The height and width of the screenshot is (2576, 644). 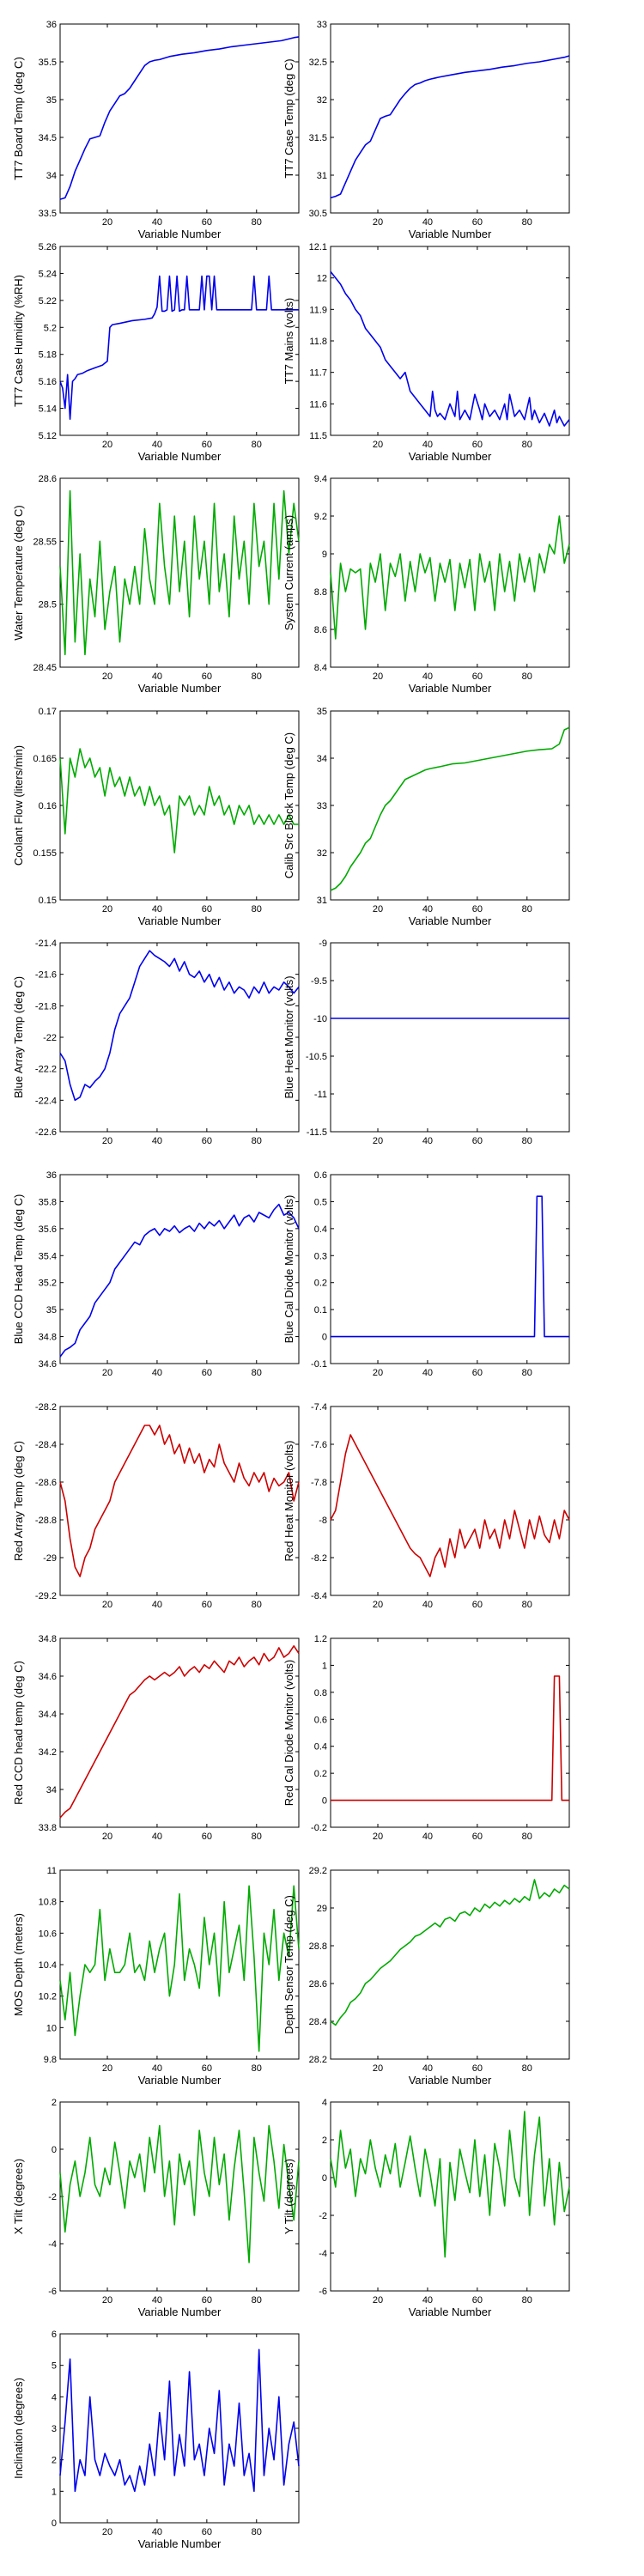 I want to click on y-tick-label: -9, so click(x=323, y=944).